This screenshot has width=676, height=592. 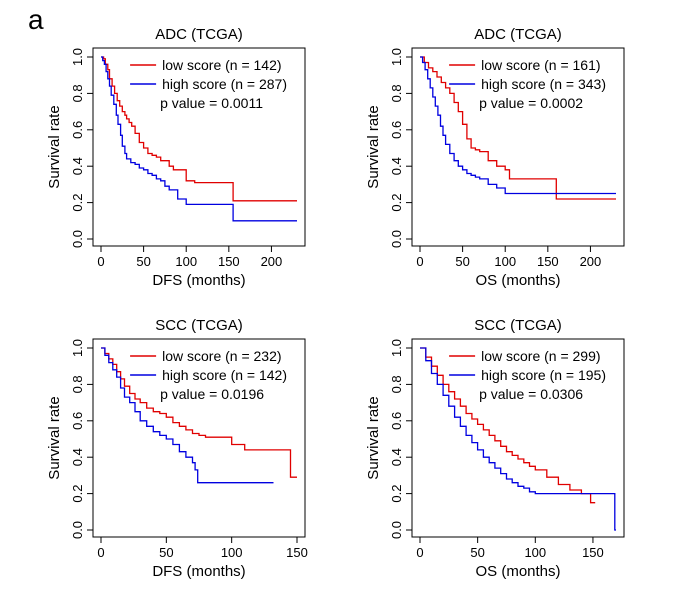 What do you see at coordinates (224, 375) in the screenshot?
I see `legend-label: high score (n = 142)` at bounding box center [224, 375].